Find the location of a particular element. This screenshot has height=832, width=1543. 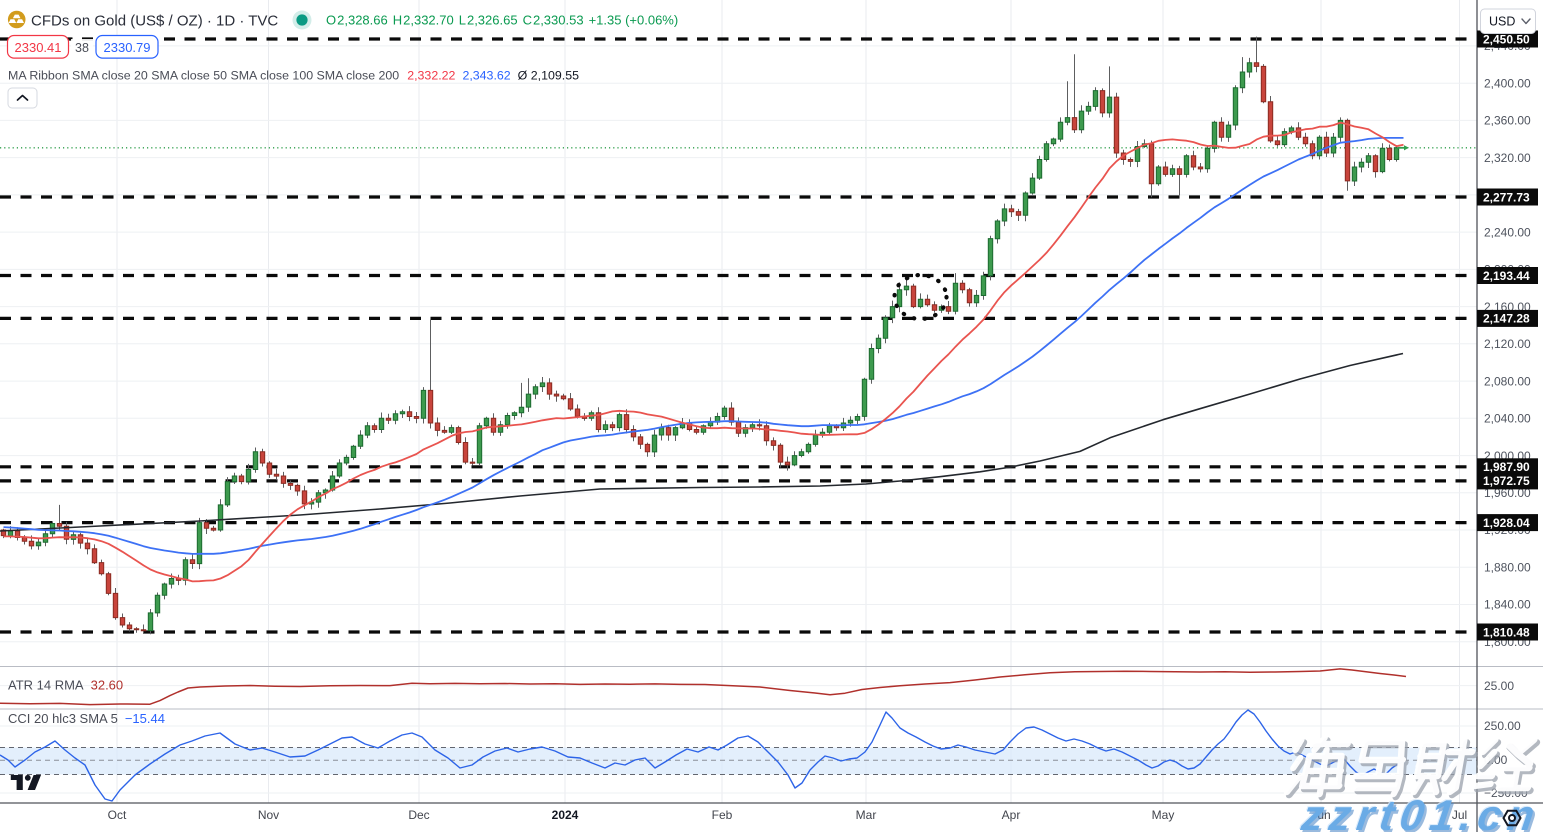

svg-text: 2,040.00 is located at coordinates (1507, 419).